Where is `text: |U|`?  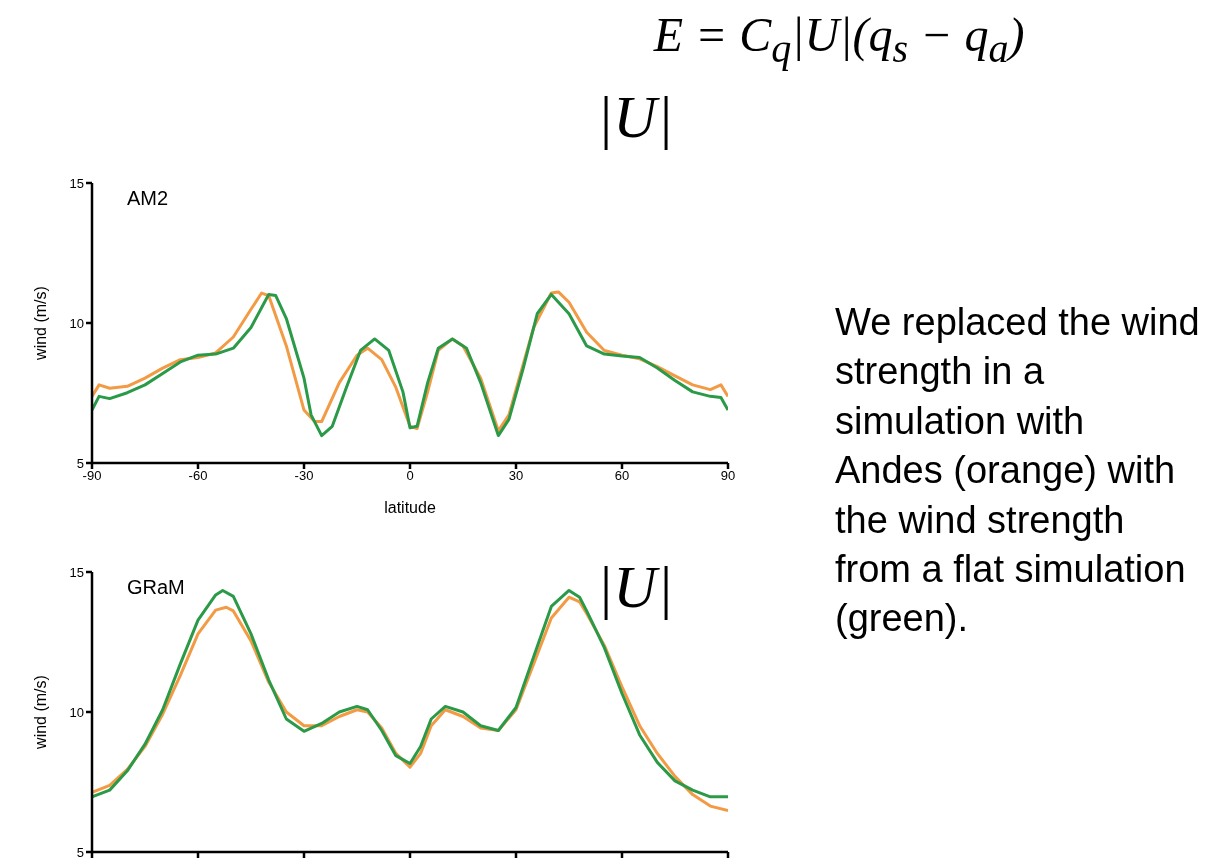
text: |U| is located at coordinates (635, 117).